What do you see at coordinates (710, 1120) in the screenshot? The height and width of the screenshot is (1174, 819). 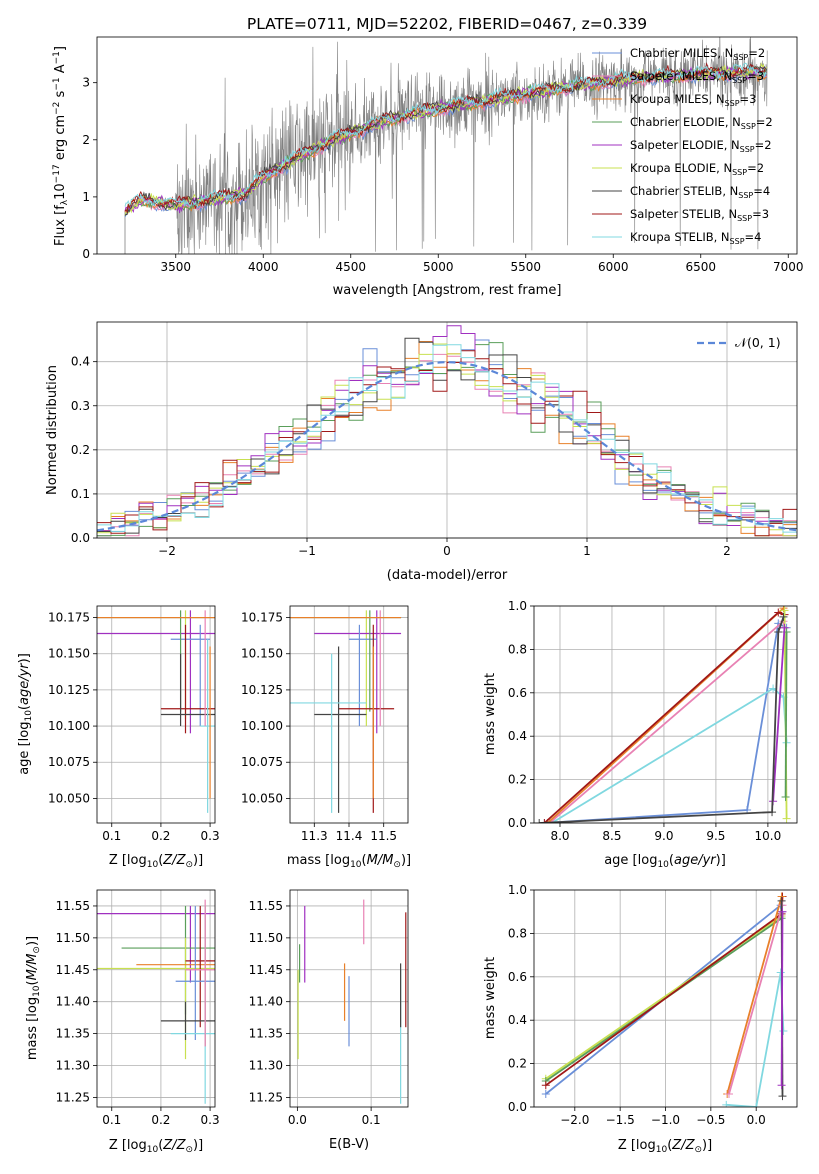 I see `x-tick-label: −0.5` at bounding box center [710, 1120].